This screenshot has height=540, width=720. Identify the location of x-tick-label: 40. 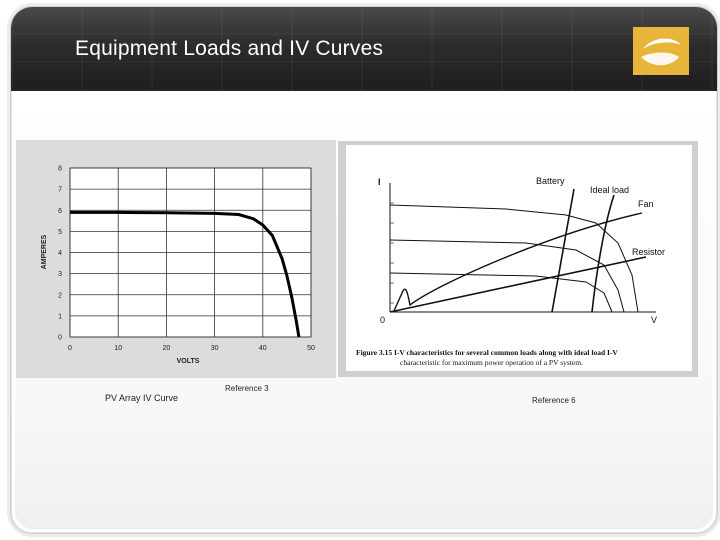
(263, 348).